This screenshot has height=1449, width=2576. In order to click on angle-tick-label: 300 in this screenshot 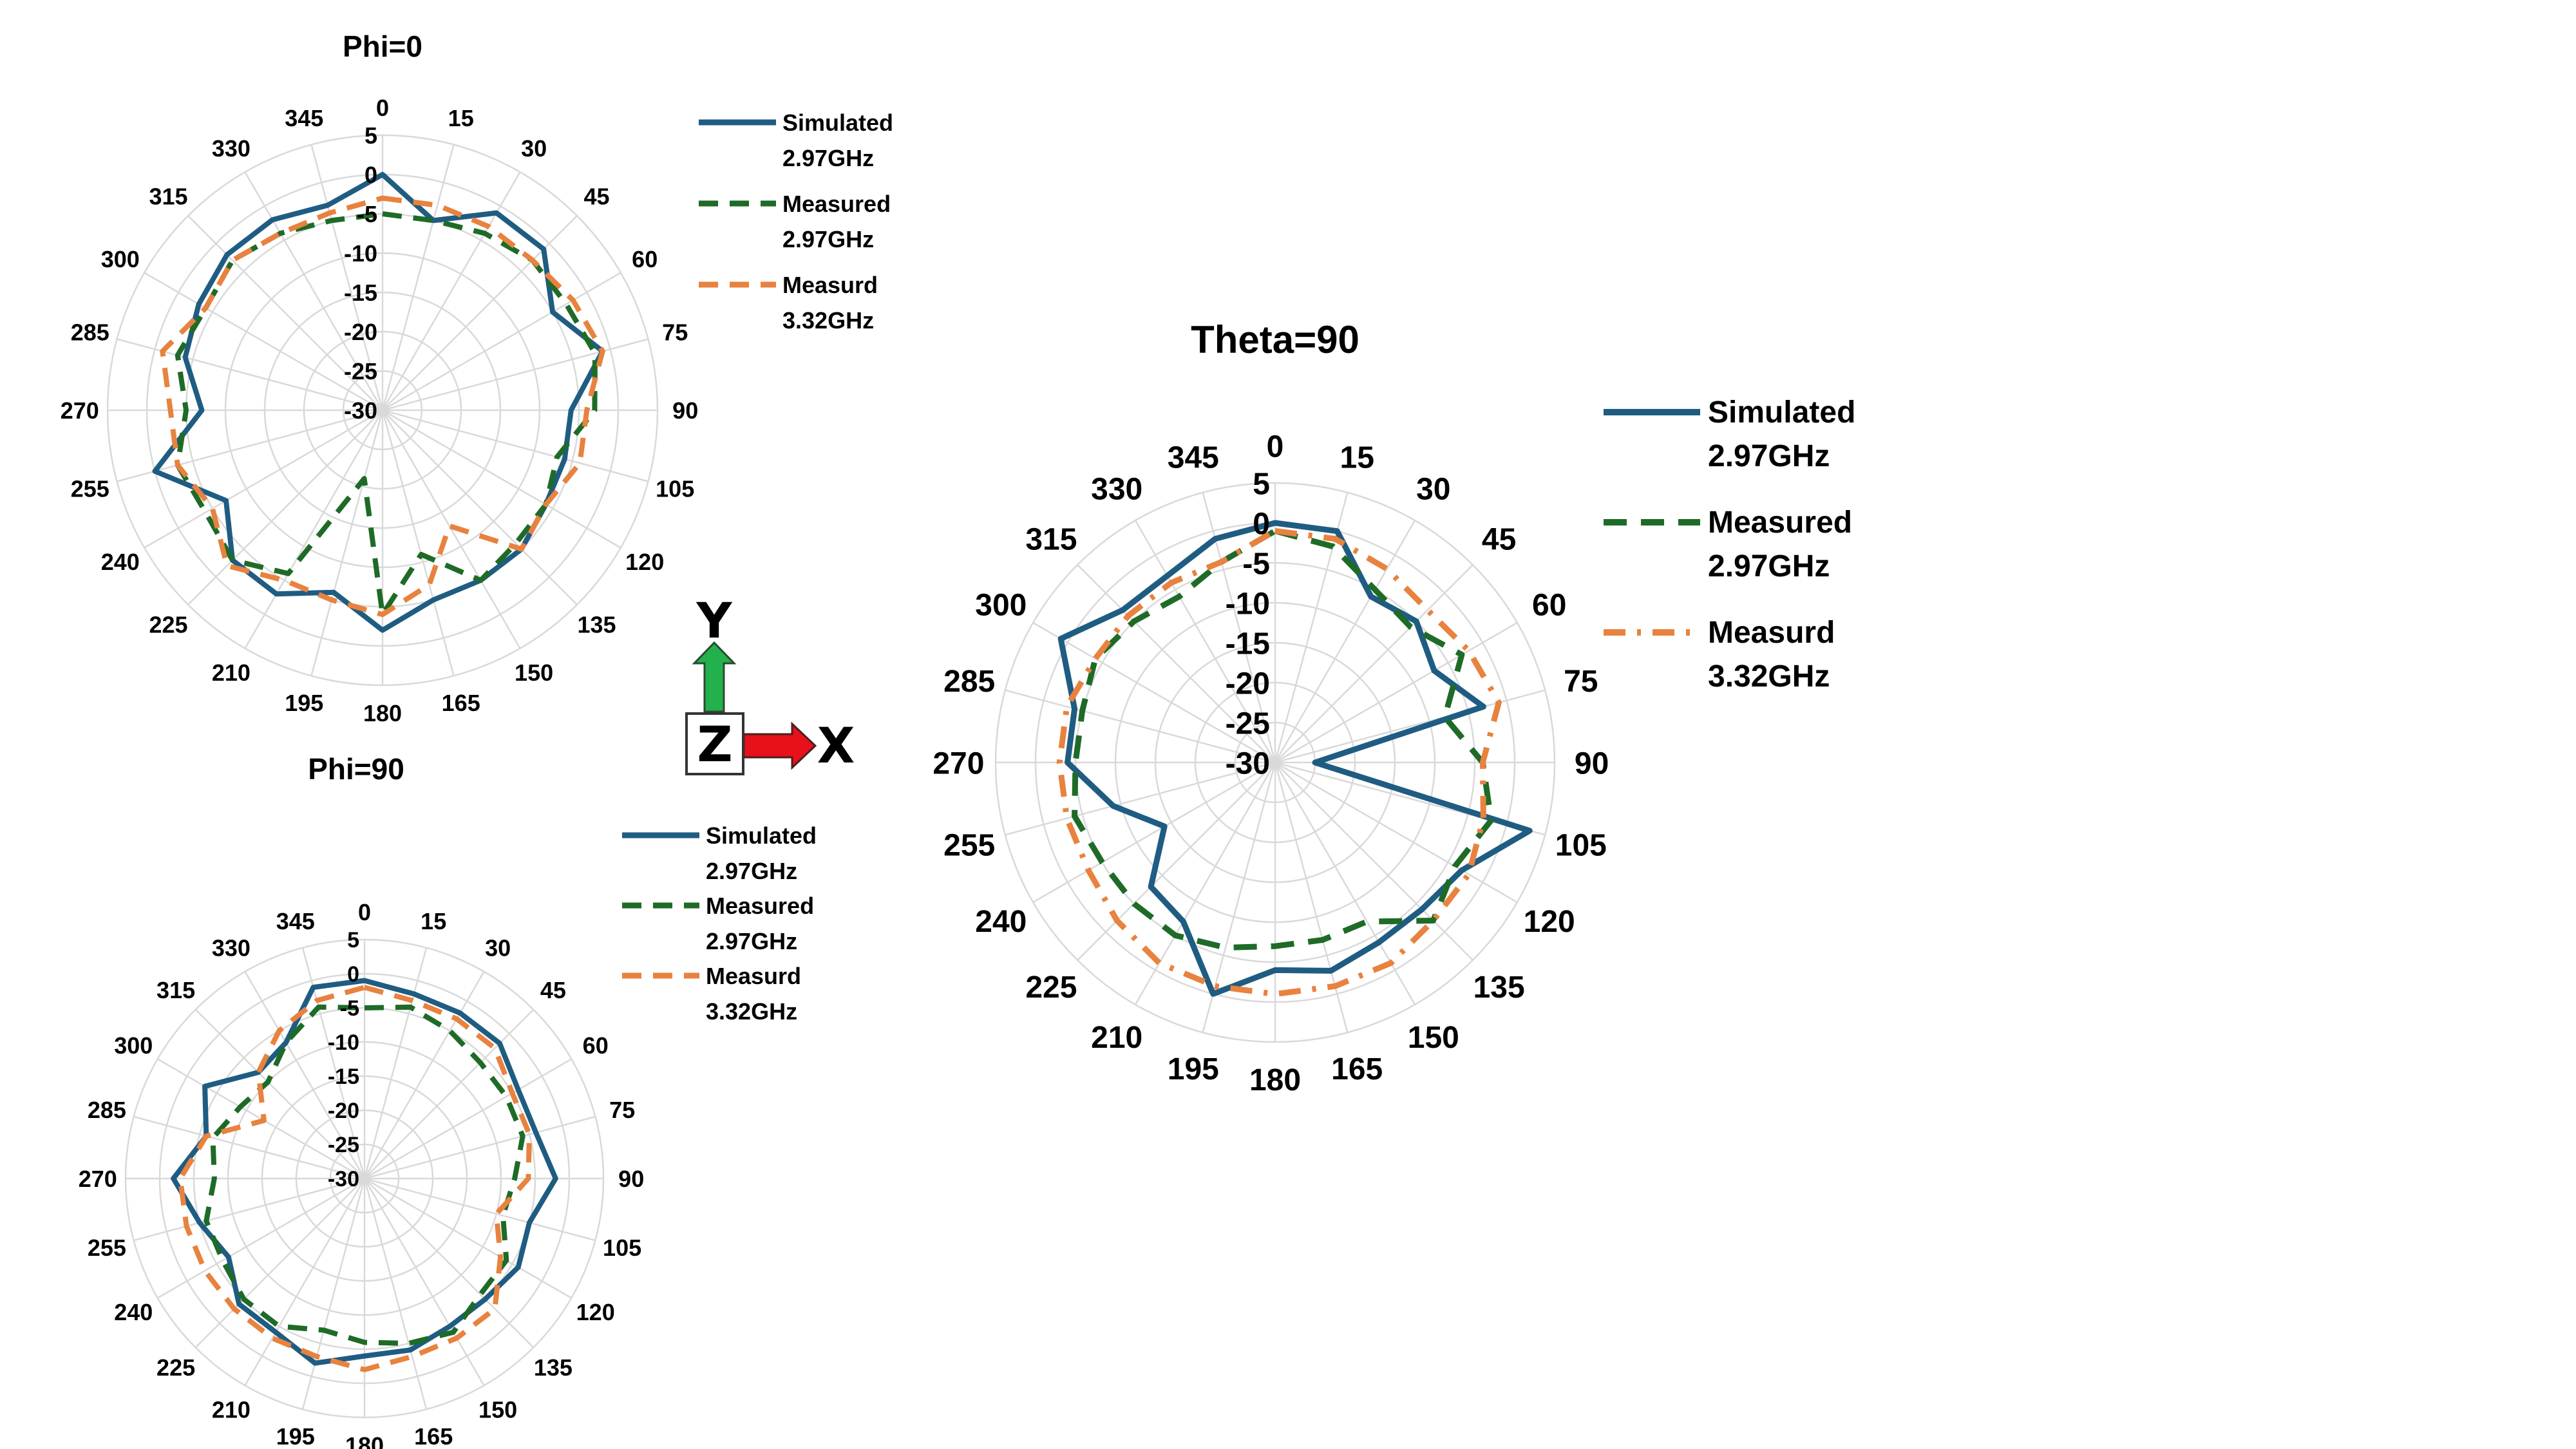, I will do `click(1001, 606)`.